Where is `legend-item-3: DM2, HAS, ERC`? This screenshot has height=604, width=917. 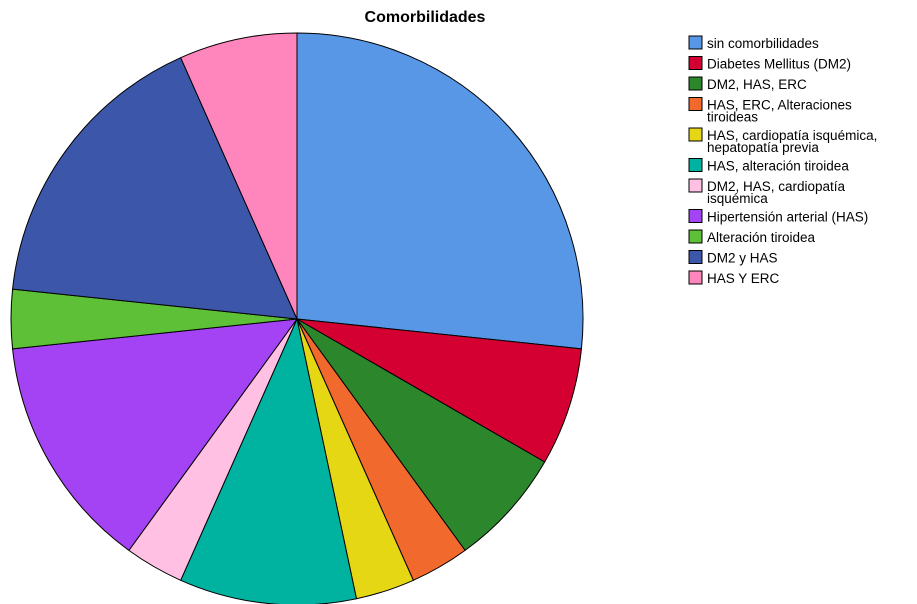
legend-item-3: DM2, HAS, ERC is located at coordinates (747, 84).